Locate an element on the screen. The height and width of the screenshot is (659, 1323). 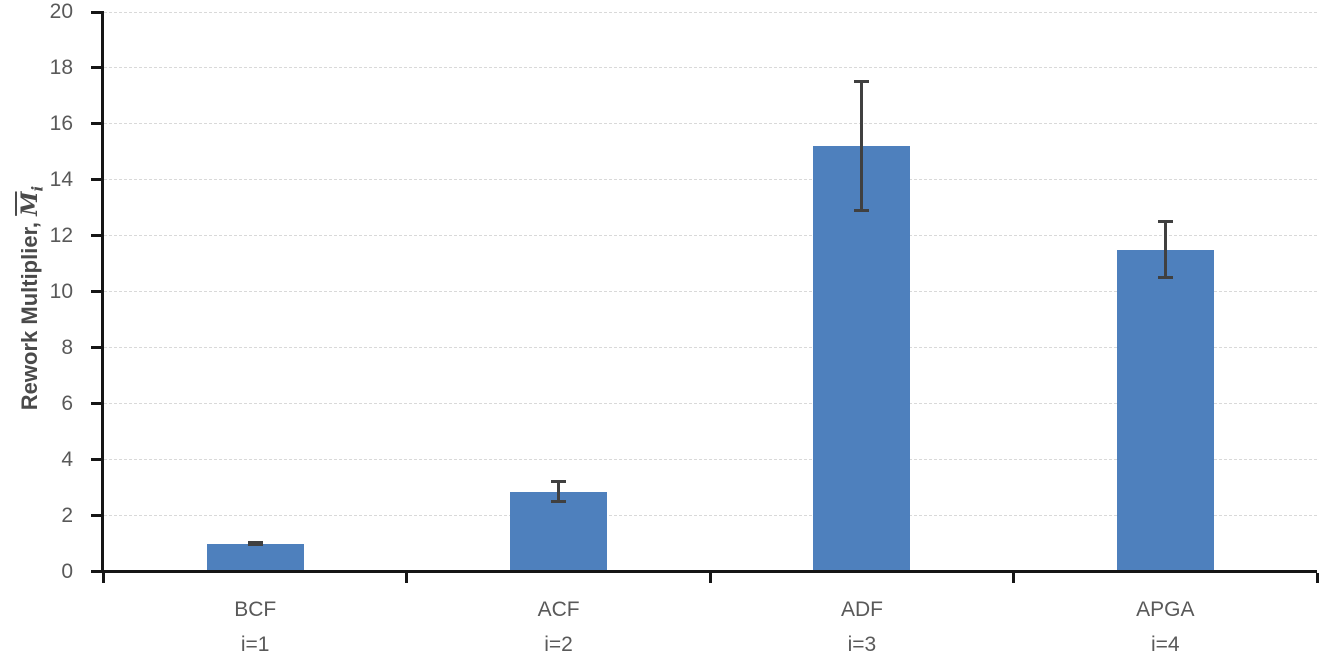
y-tick-label: 16 is located at coordinates (61, 123).